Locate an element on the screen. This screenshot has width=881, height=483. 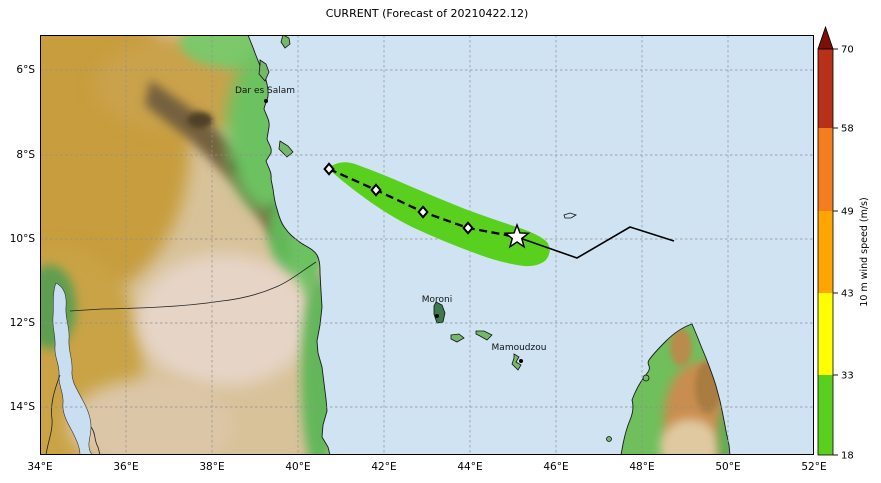
colorbar-outline is located at coordinates (825, 252).